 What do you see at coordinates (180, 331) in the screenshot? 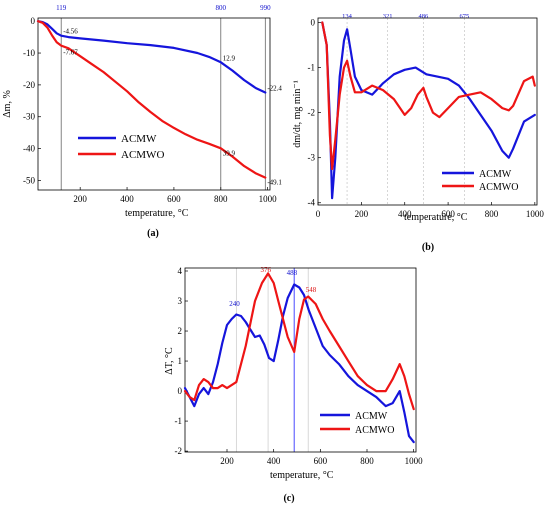
I see `y-tick-label: 2` at bounding box center [180, 331].